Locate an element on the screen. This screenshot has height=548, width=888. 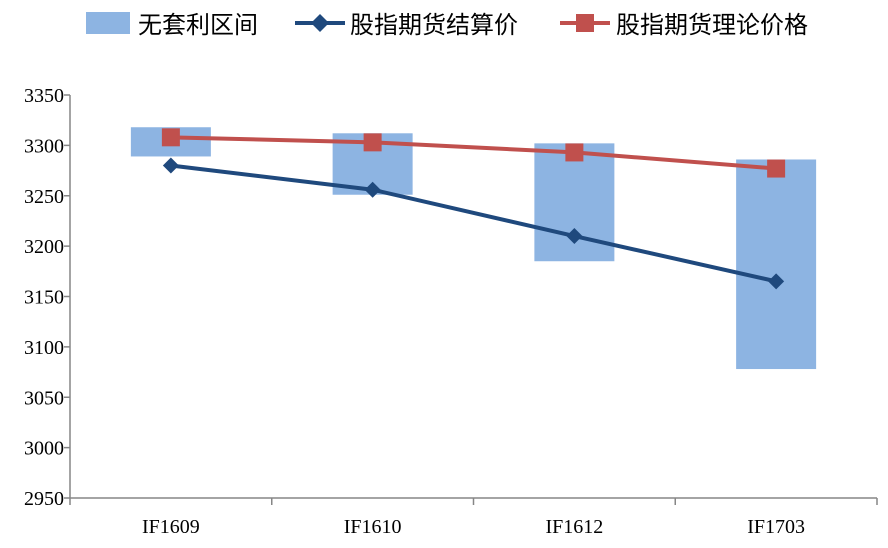
y-tick-label: 3150 is located at coordinates (44, 298).